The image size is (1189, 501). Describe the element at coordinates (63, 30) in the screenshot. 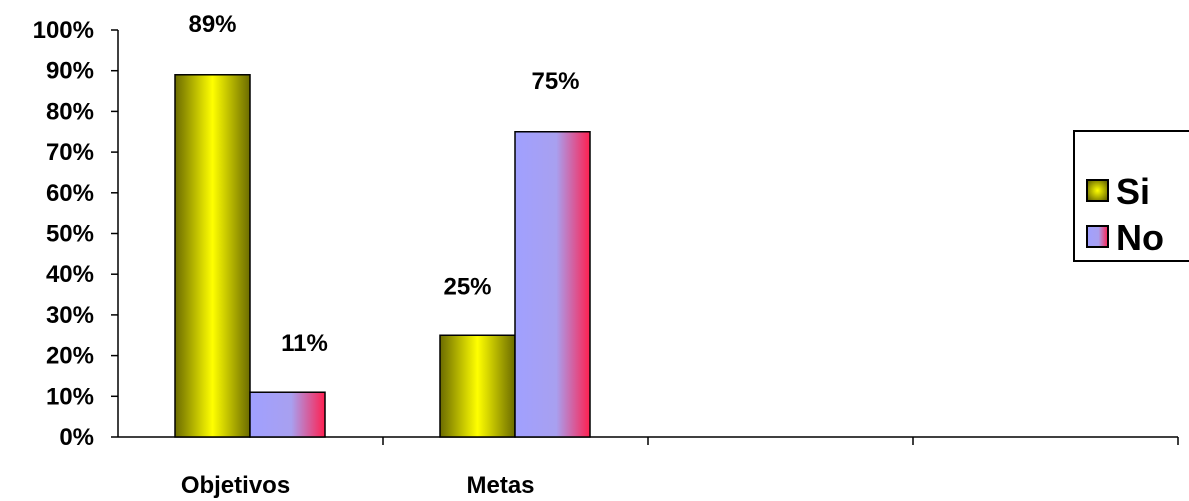

I see `y-tick-label: 100%` at that location.